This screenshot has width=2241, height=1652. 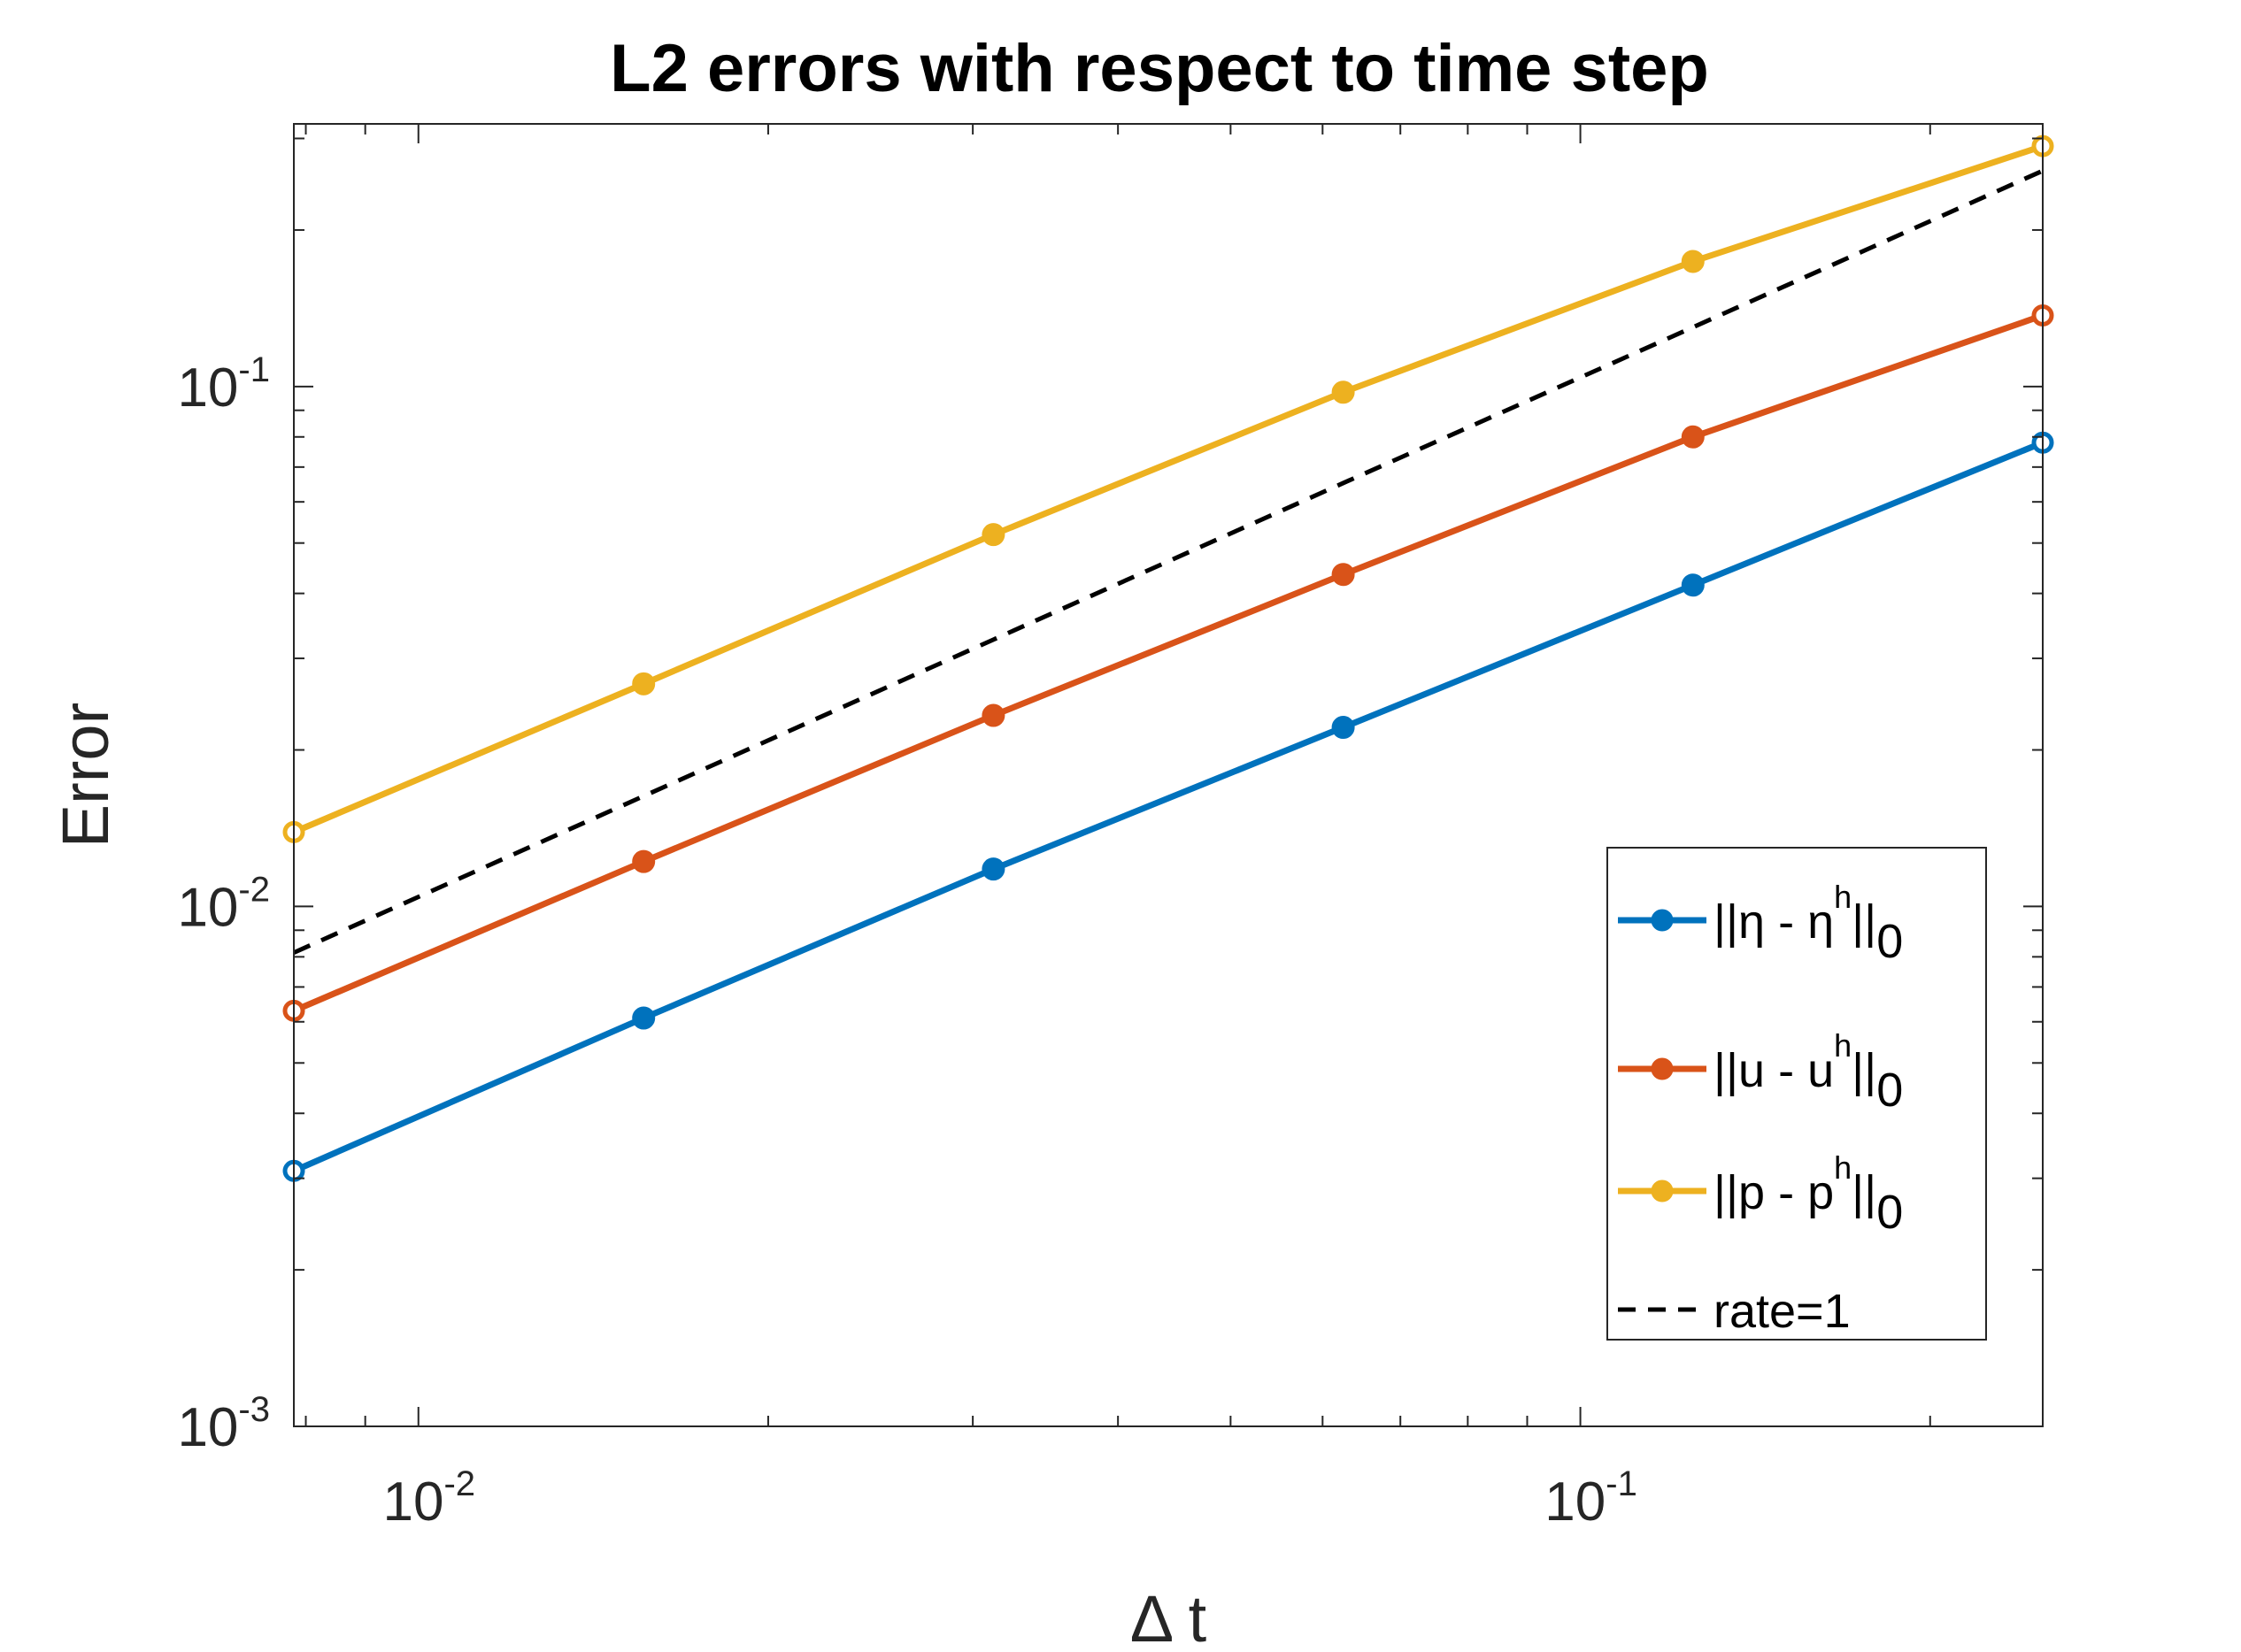 I want to click on legend-box, so click(x=1797, y=1094).